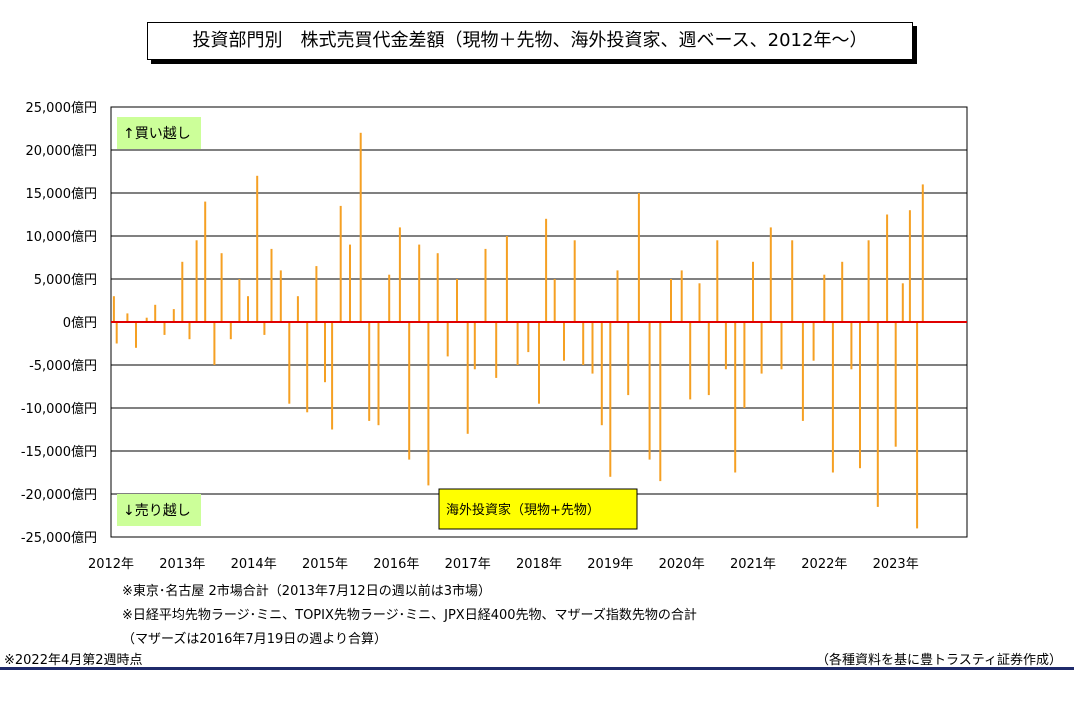 This screenshot has width=1074, height=707. Describe the element at coordinates (254, 639) in the screenshot. I see `note-mothers: （マザーズは2016年7月19日の週より合算）` at that location.